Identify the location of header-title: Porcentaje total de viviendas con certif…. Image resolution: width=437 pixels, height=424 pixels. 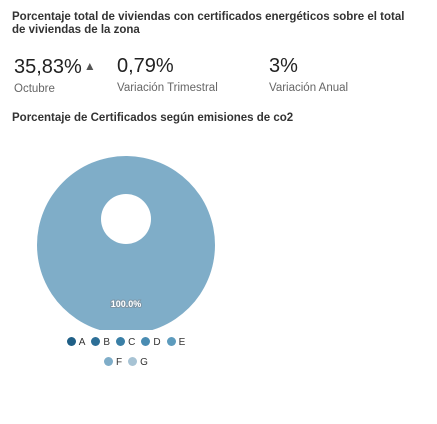
(208, 23).